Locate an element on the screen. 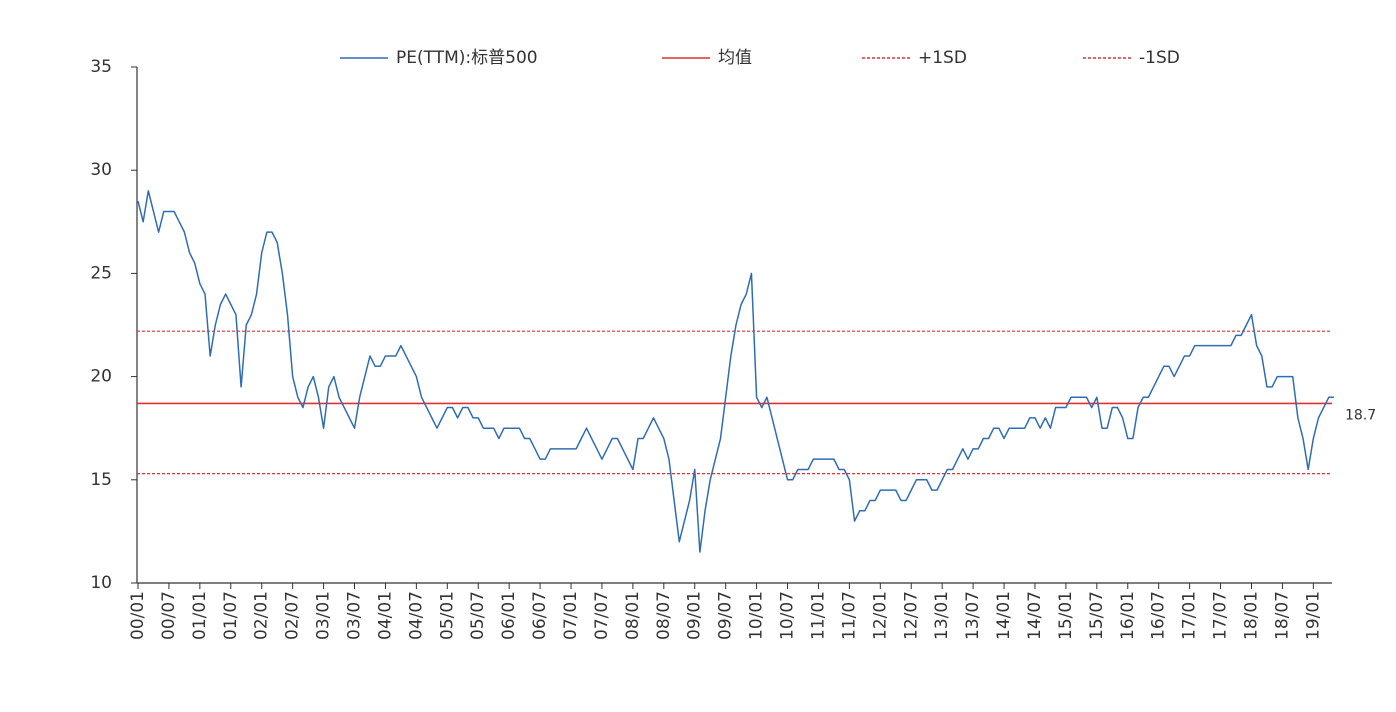  x-tick-label: 00/01 is located at coordinates (138, 615).